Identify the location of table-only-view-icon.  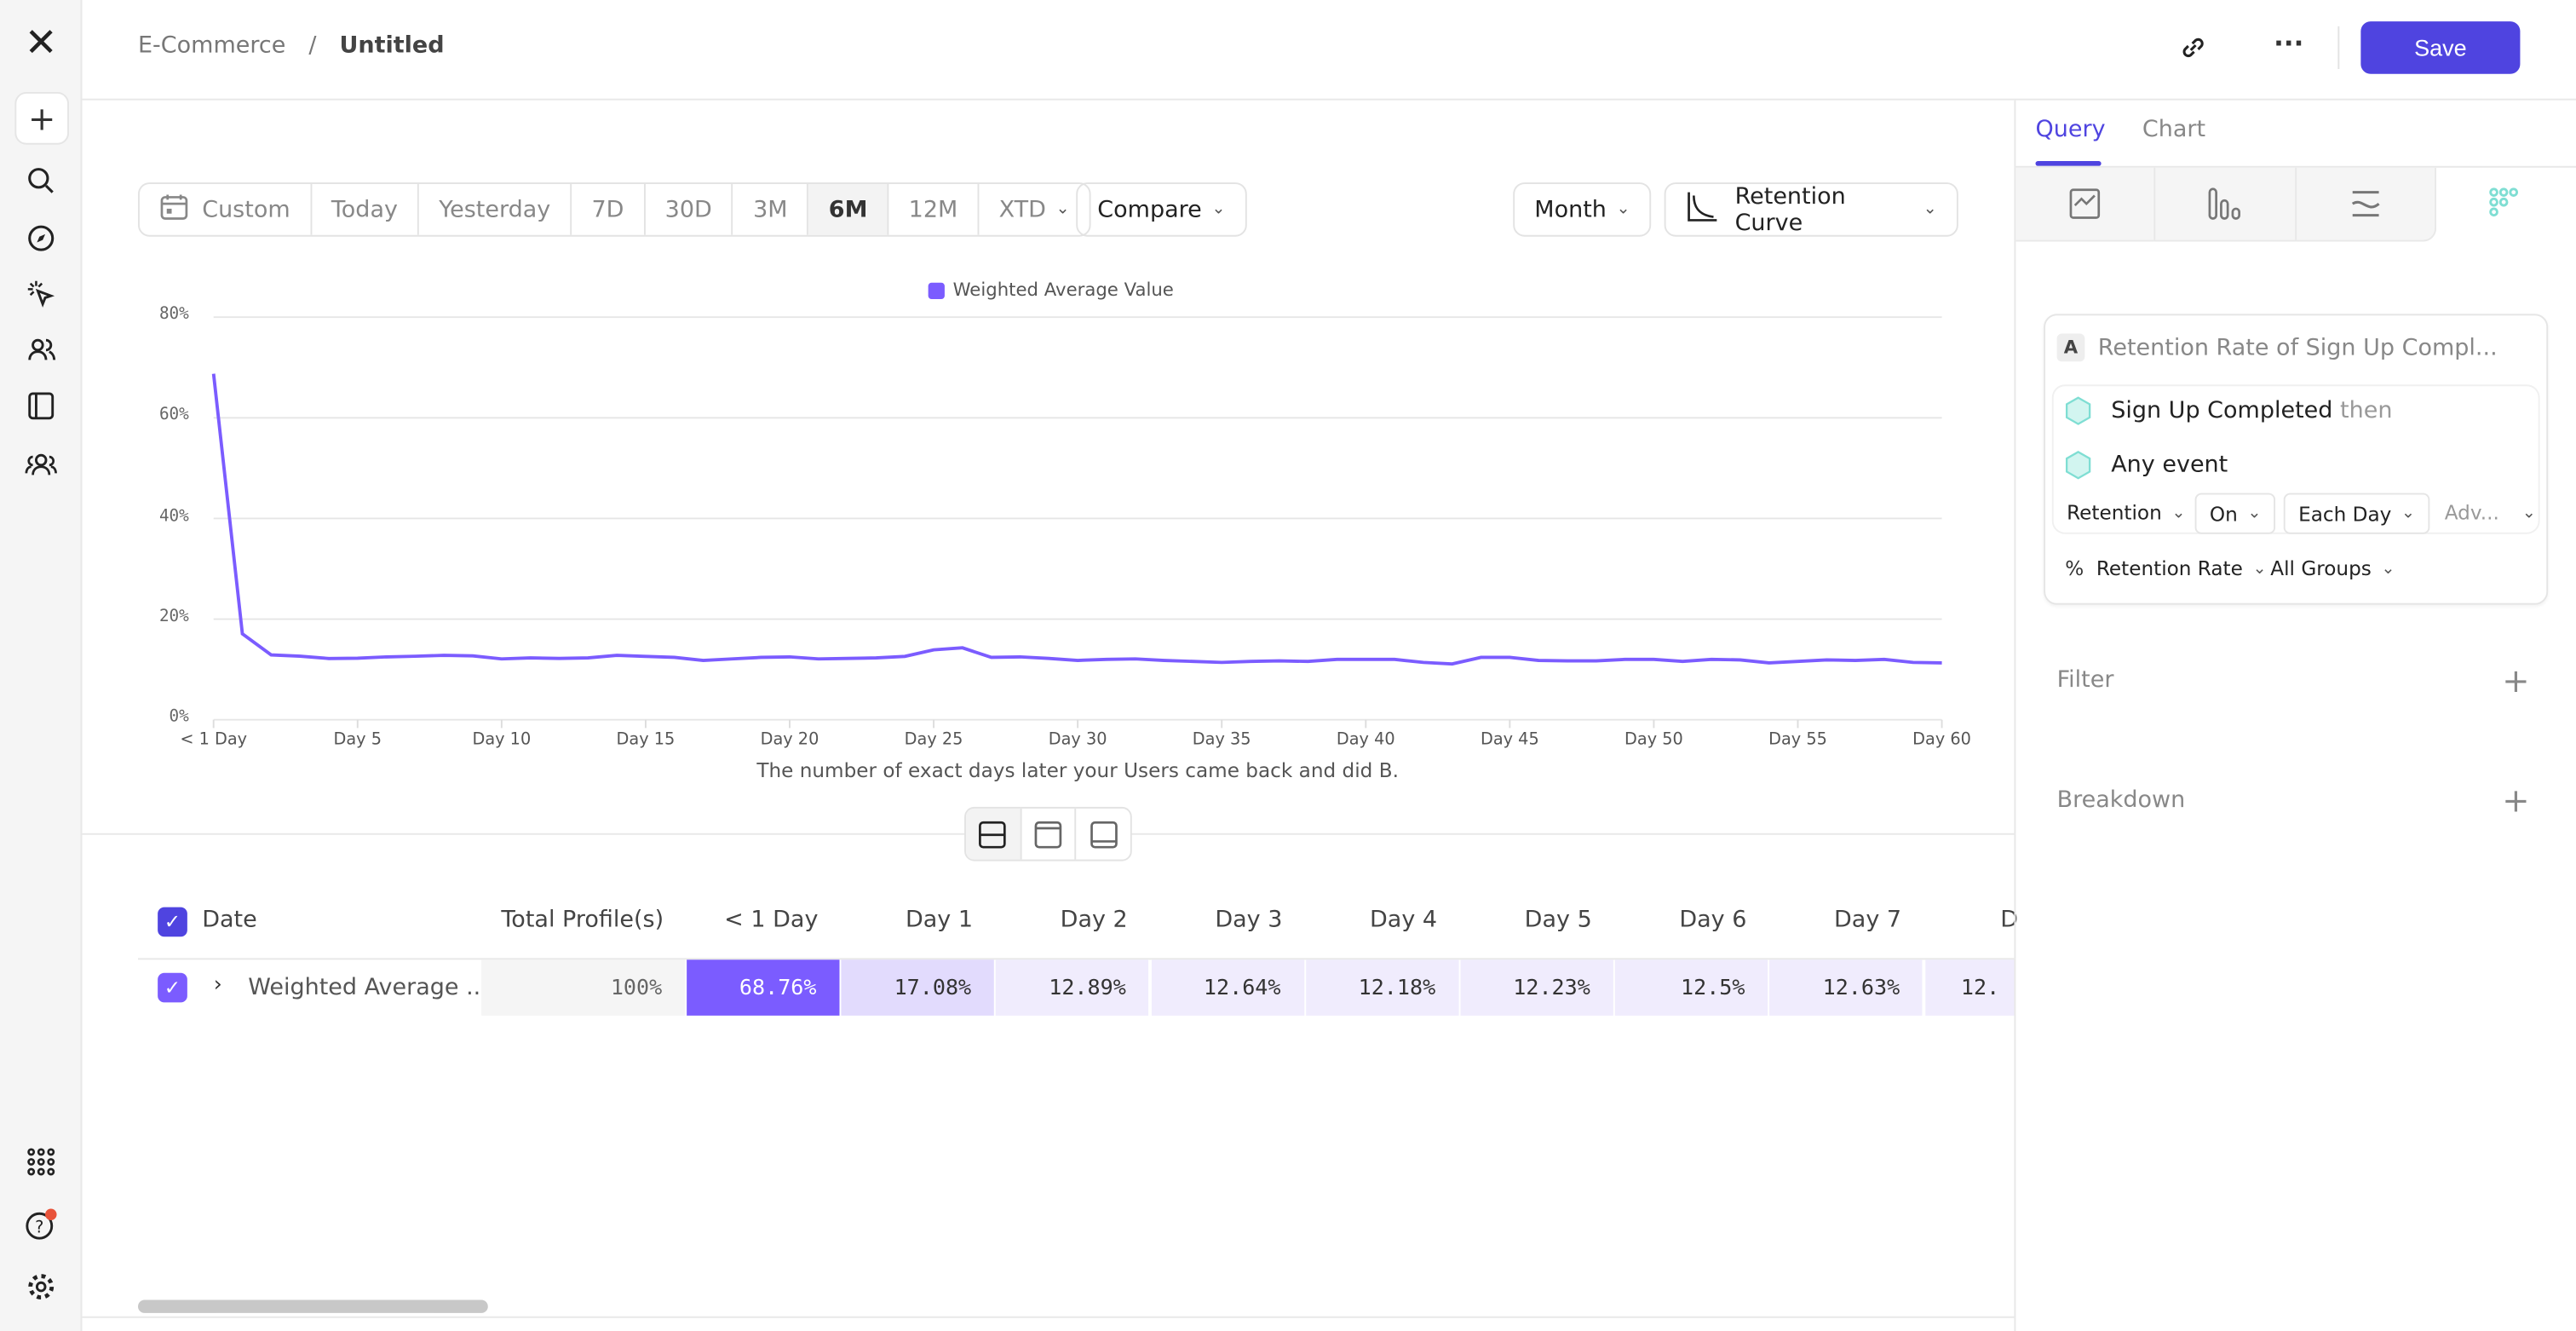
(1103, 834).